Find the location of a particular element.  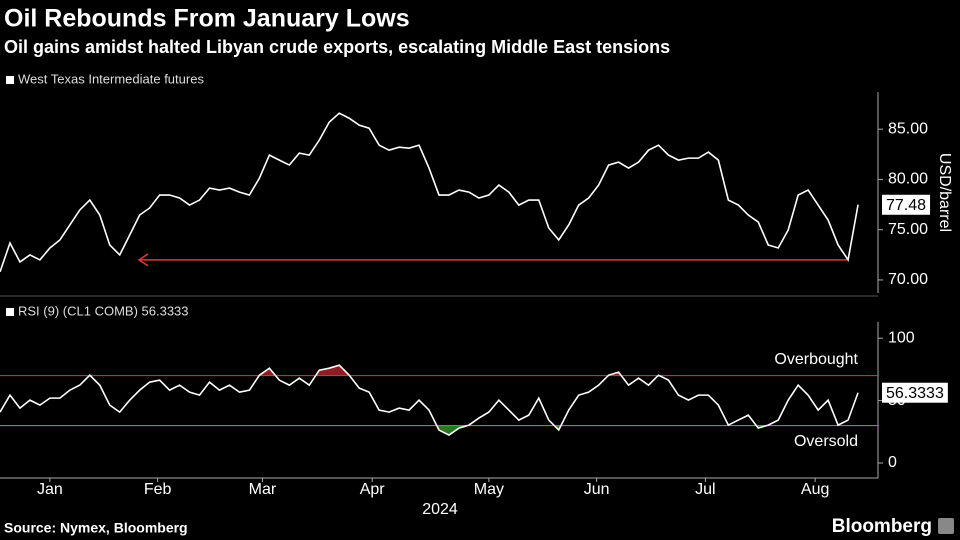

y-tick-label: 85.00 is located at coordinates (908, 128).